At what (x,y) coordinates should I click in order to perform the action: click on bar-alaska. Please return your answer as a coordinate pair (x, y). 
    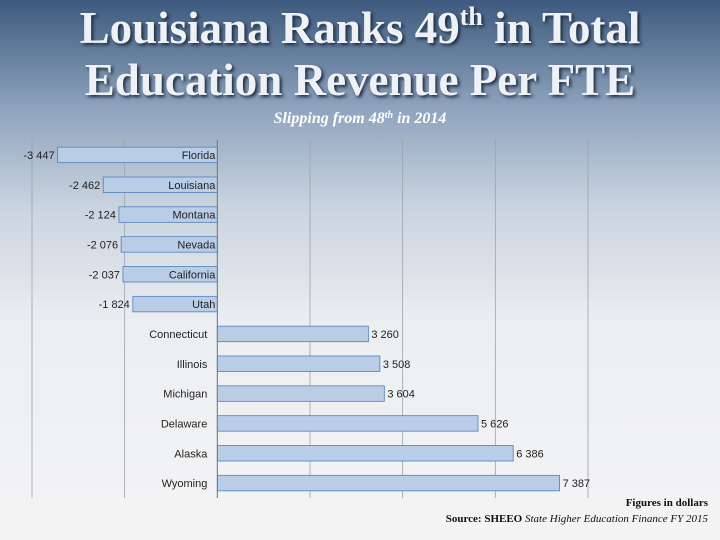
    Looking at the image, I should click on (365, 453).